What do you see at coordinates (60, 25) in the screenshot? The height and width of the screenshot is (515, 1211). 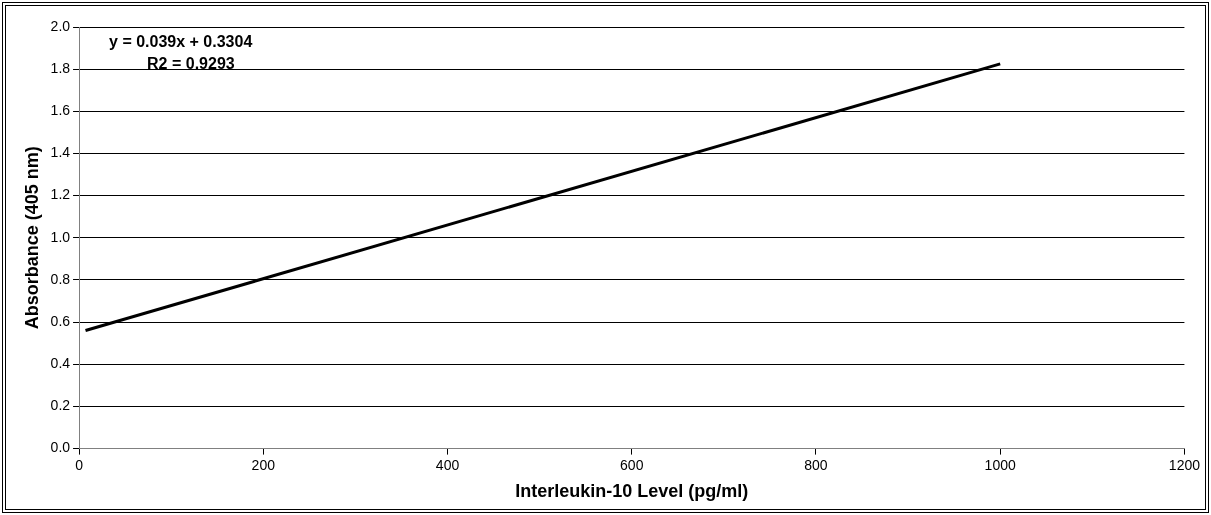 I see `y-tick-label: 2.0` at bounding box center [60, 25].